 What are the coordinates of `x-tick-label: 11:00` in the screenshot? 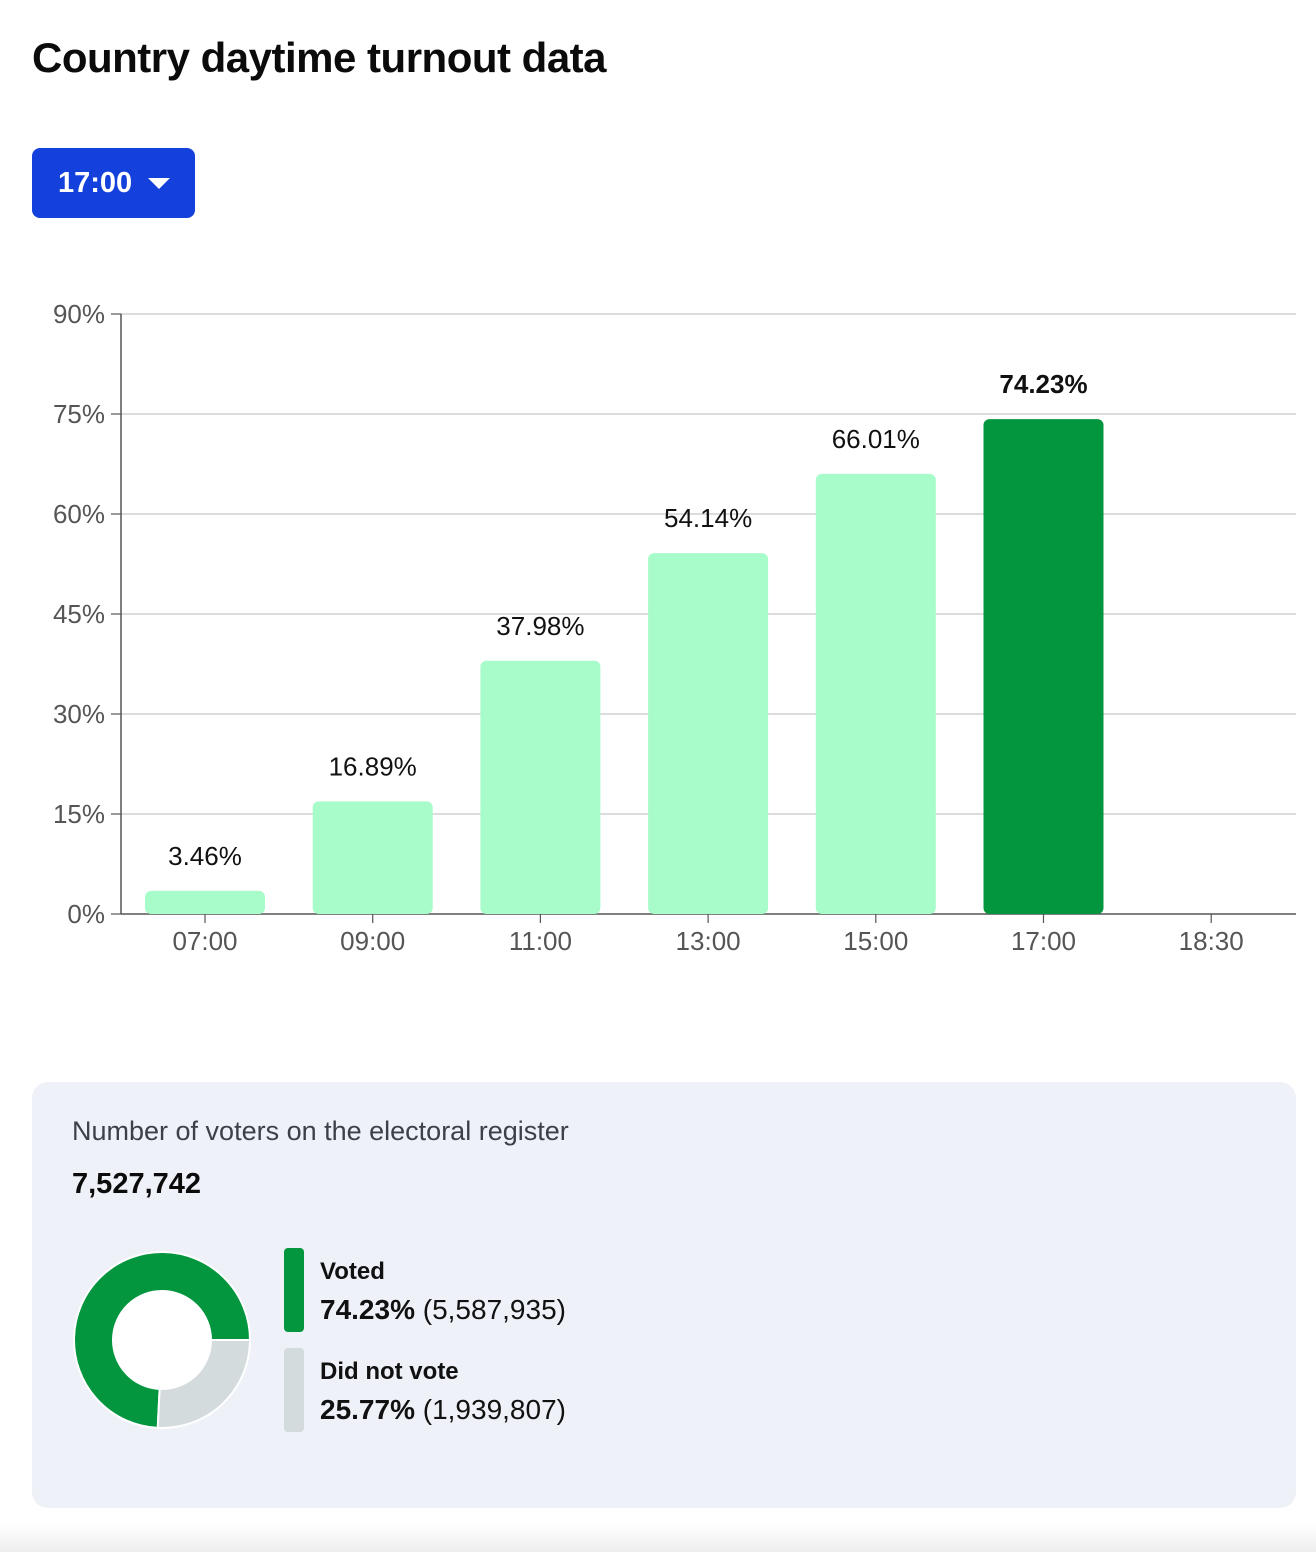 It's located at (540, 941).